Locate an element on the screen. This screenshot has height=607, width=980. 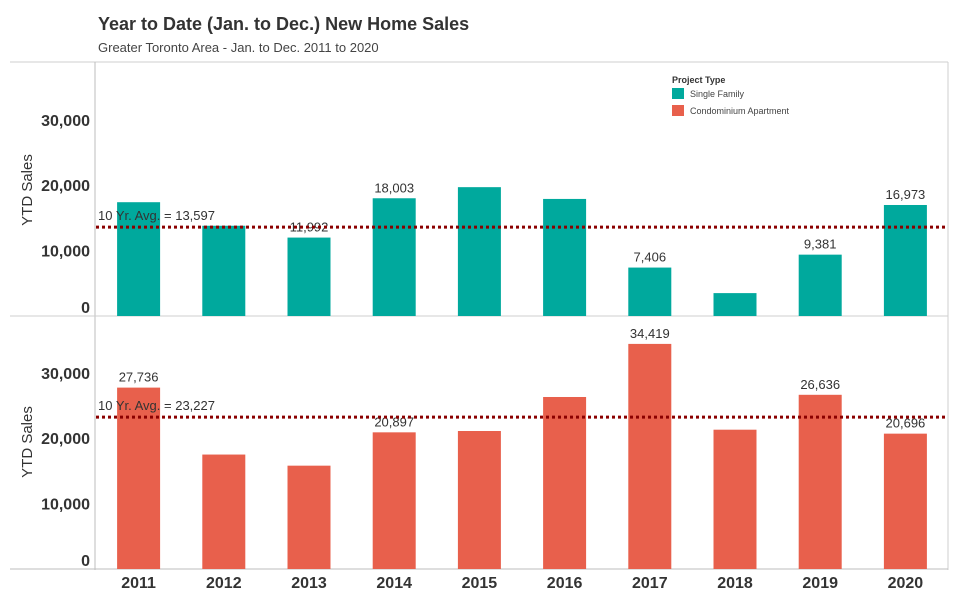
legend-label-condominium: Condominium Apartment is located at coordinates (740, 111).